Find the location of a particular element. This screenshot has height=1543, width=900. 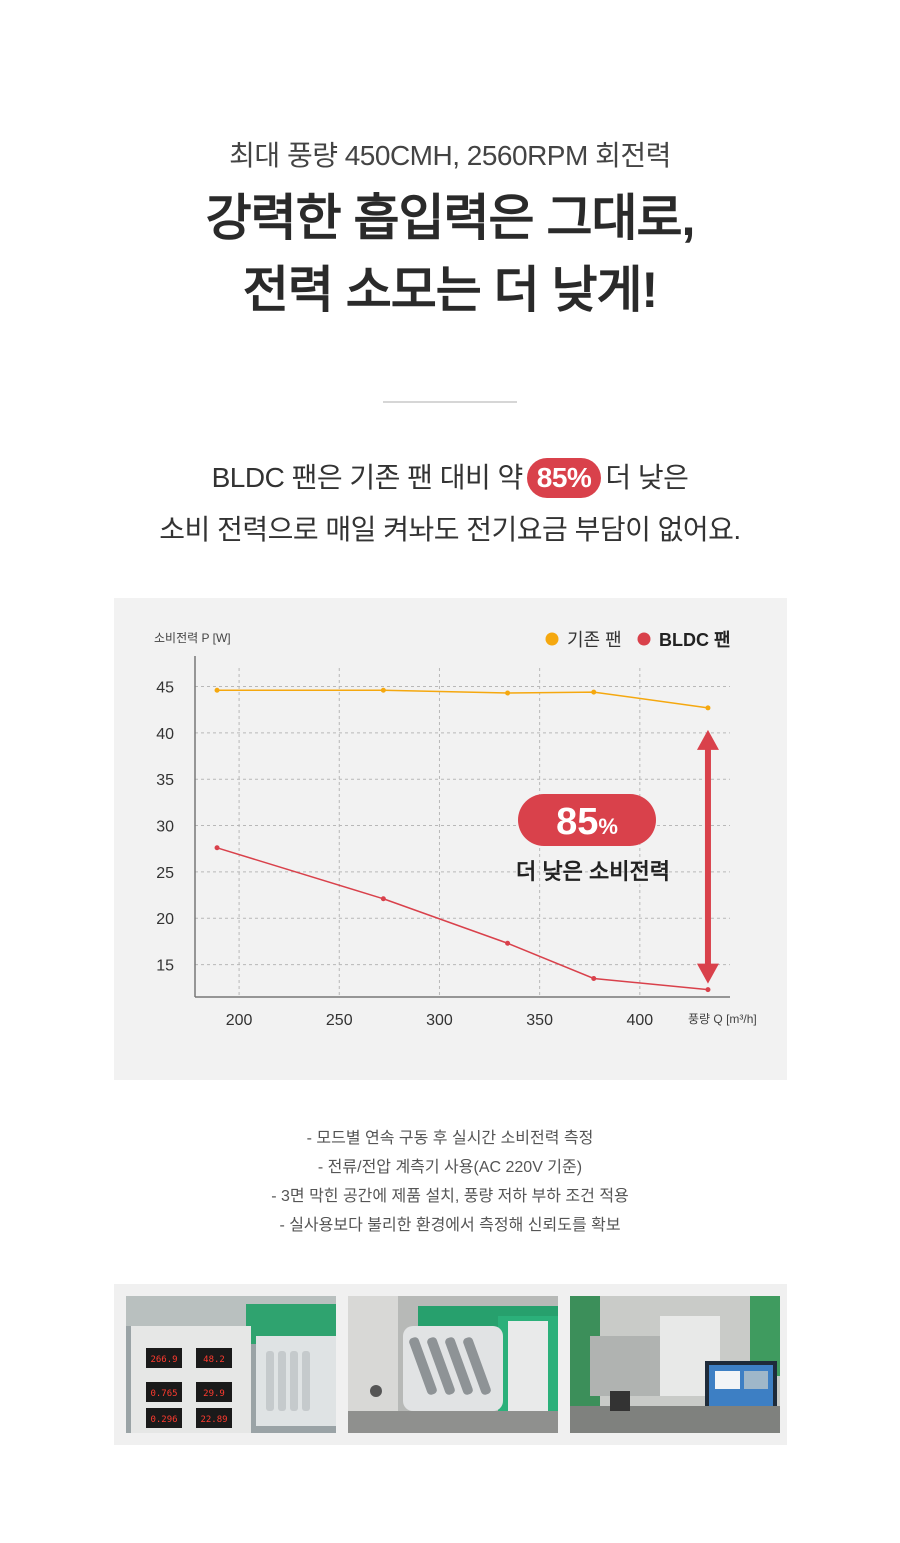

x-tick-label: 200 is located at coordinates (239, 1020).